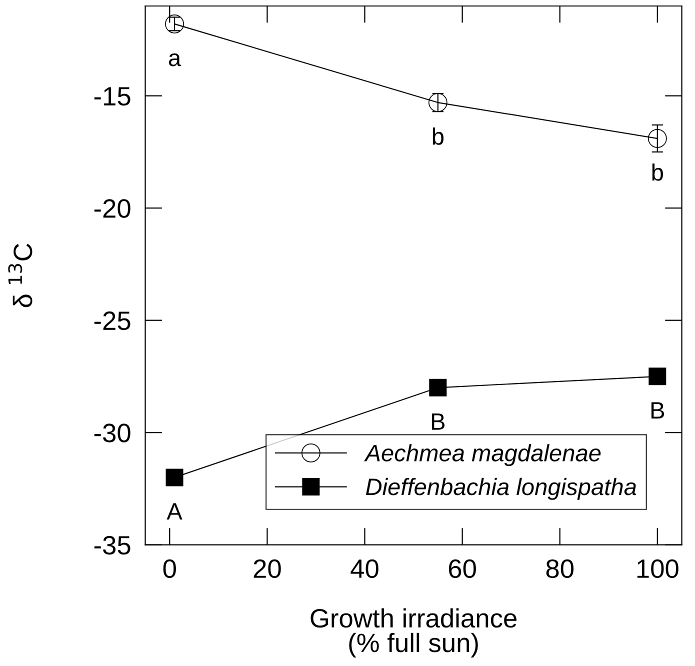  Describe the element at coordinates (112, 320) in the screenshot. I see `y-tick-label: -25` at that location.